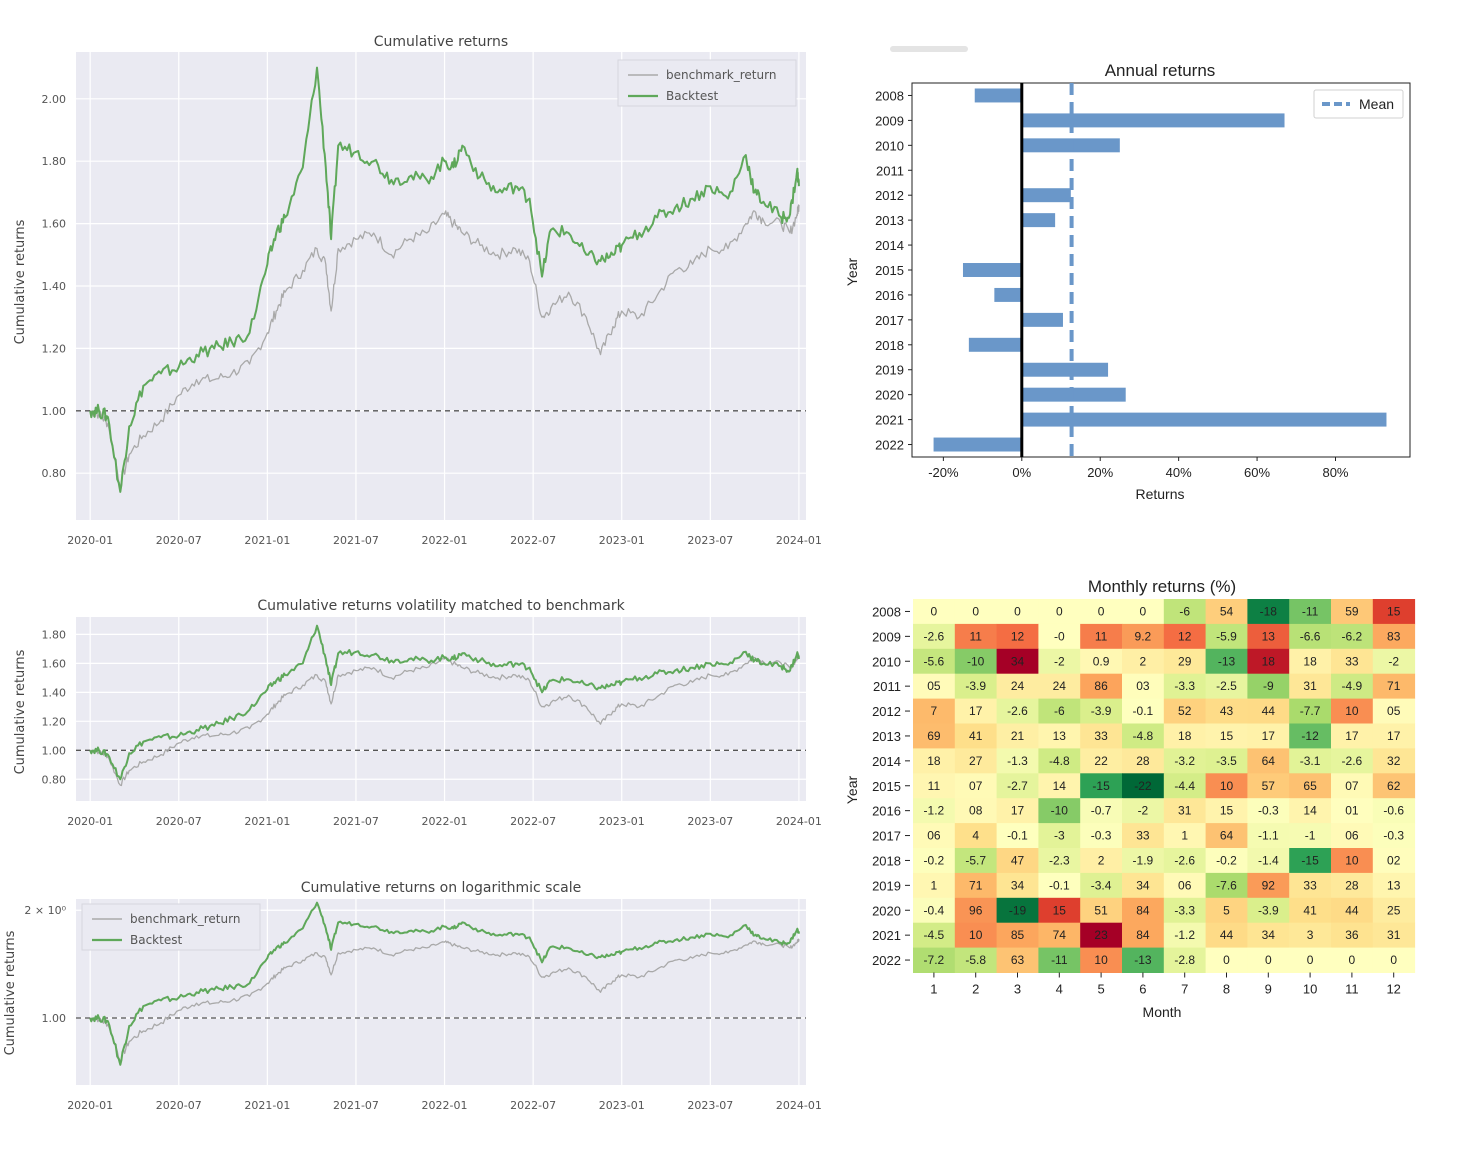 The width and height of the screenshot is (1472, 1164). I want to click on log-scale-title: Cumulative returns on logarithmic scale, so click(441, 888).